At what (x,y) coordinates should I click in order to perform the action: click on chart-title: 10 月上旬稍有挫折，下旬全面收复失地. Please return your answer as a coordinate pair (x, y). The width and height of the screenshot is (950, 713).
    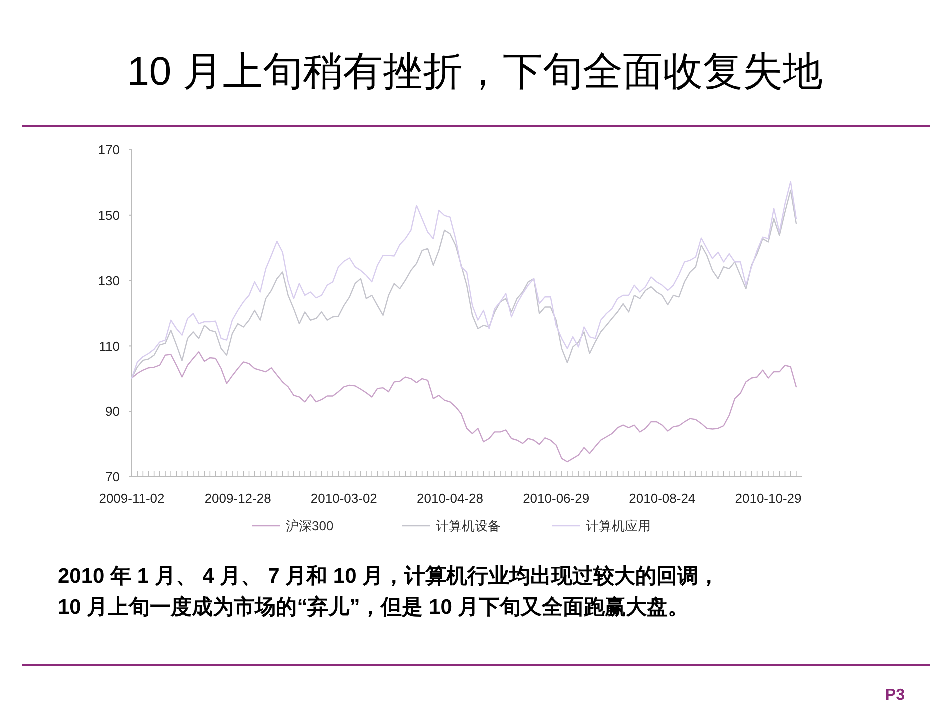
    Looking at the image, I should click on (475, 72).